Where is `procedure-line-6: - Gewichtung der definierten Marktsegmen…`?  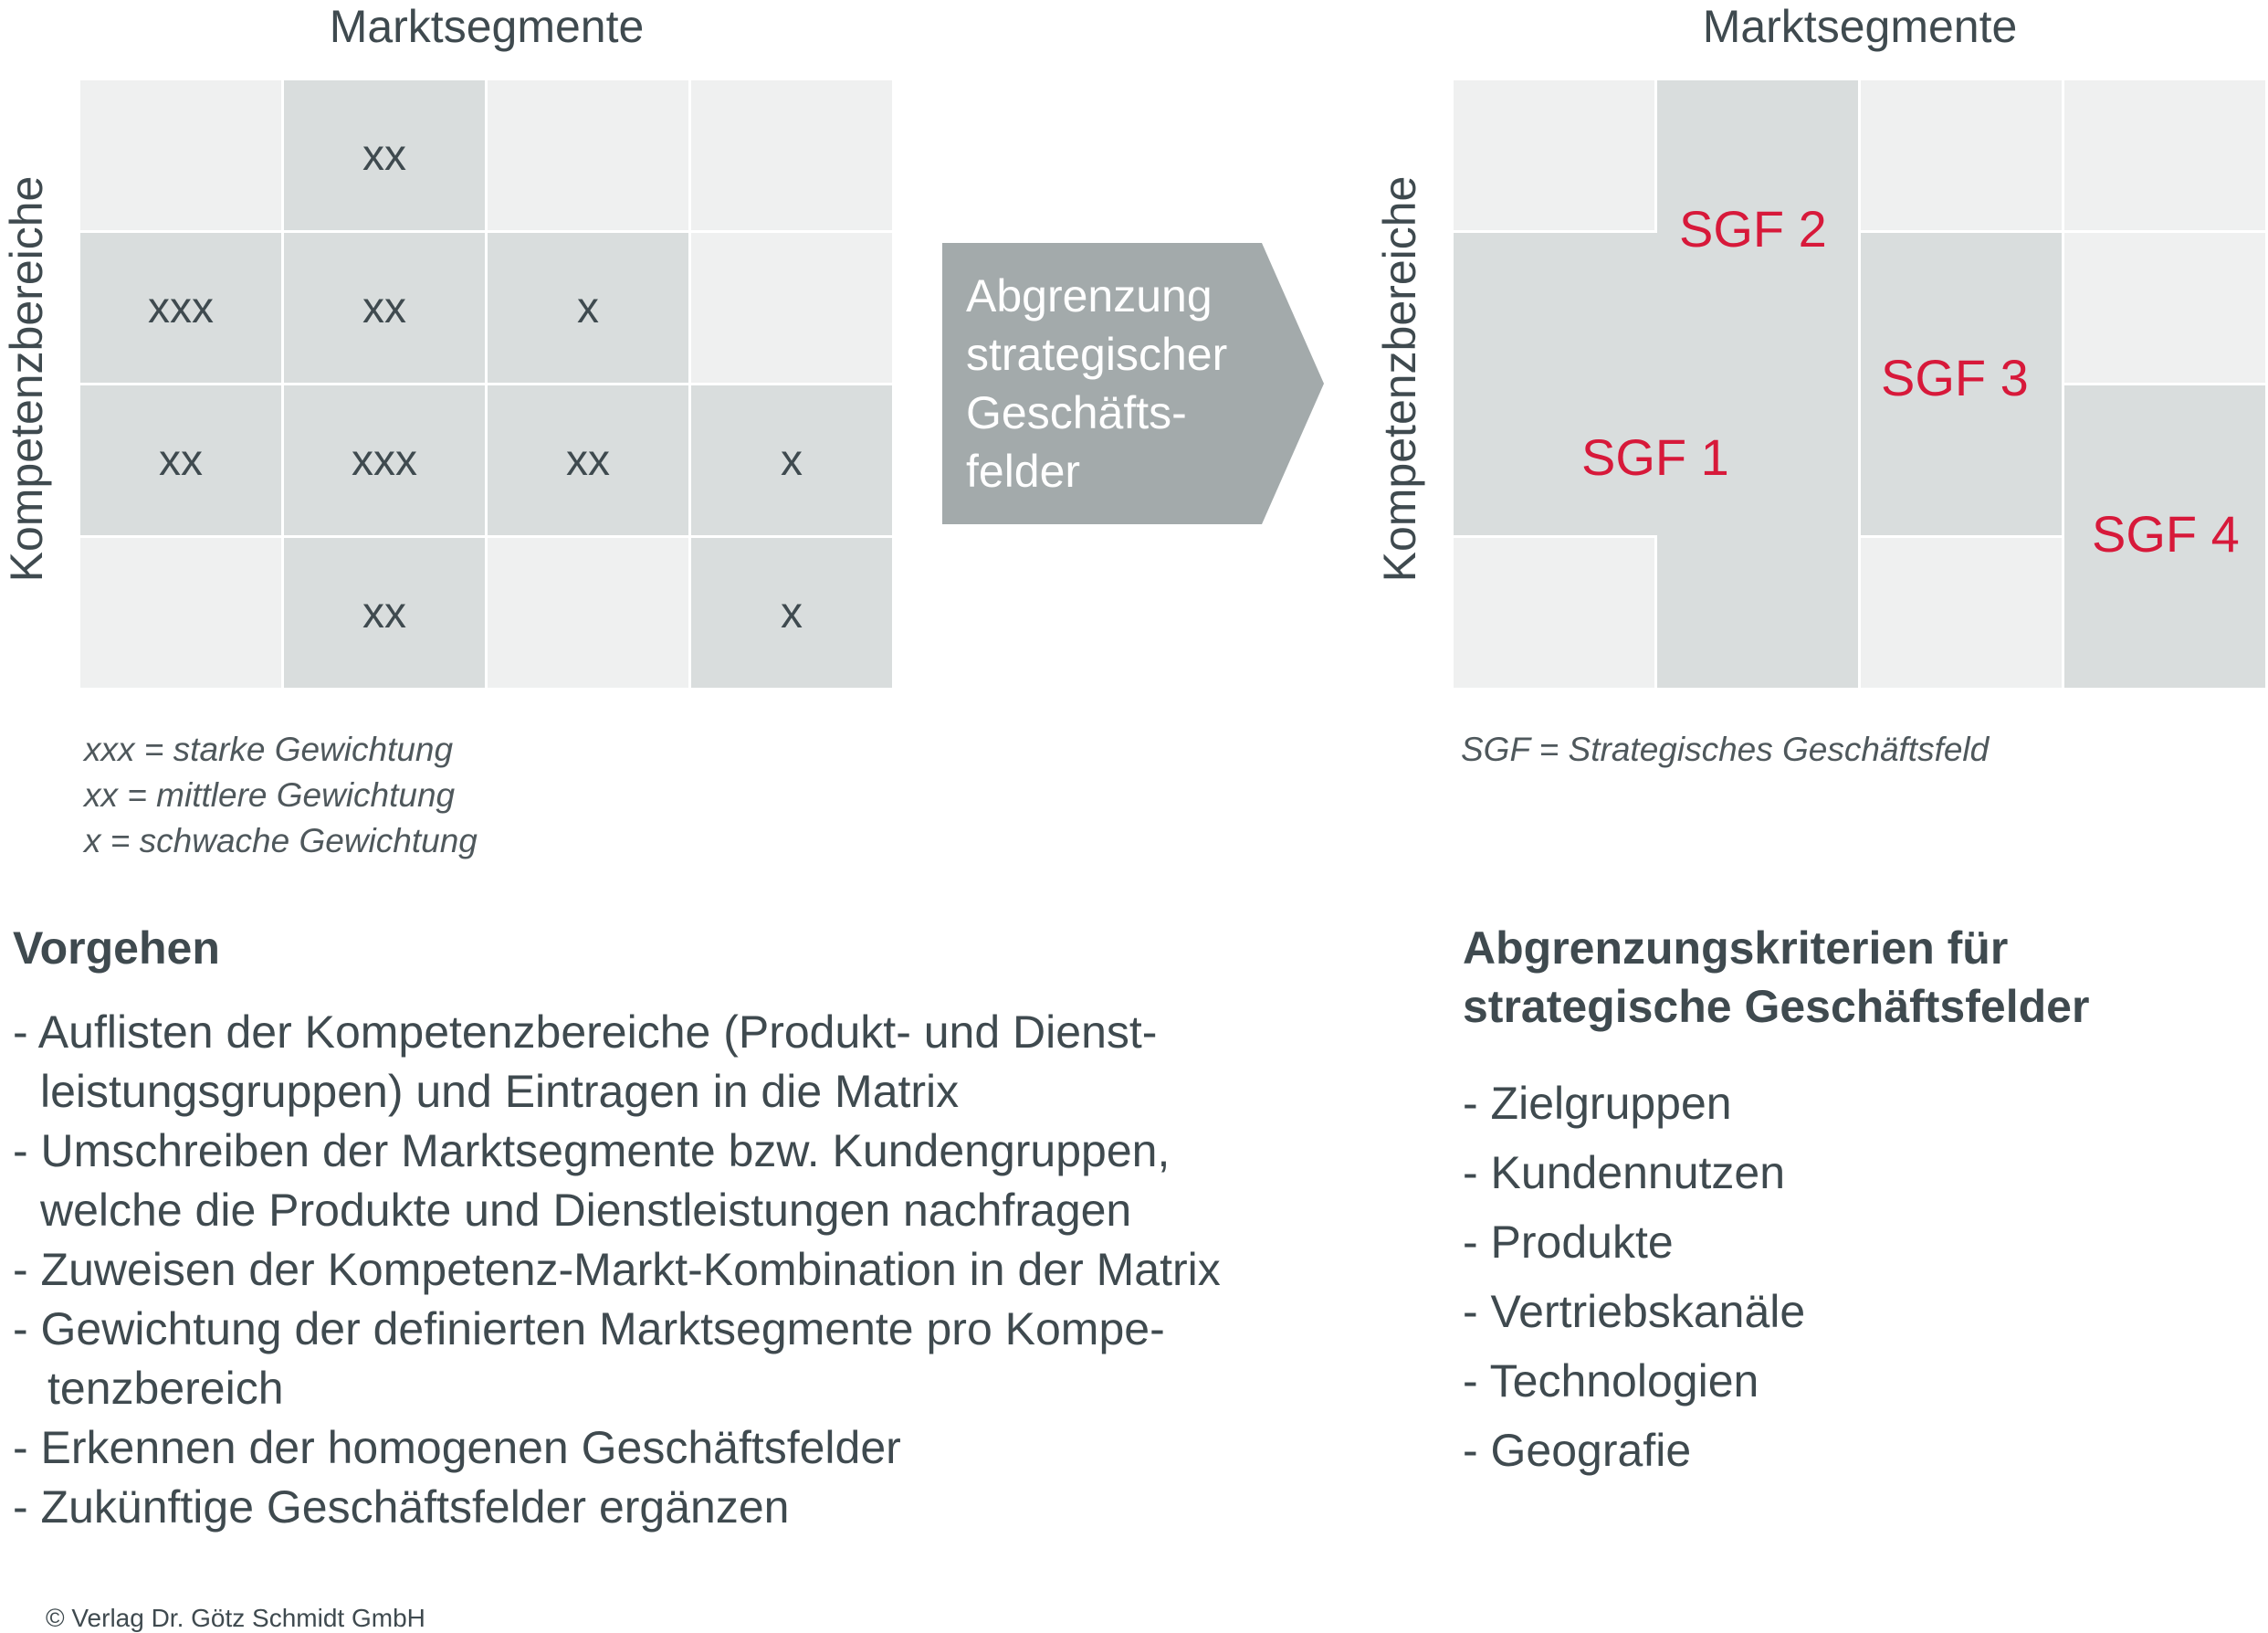
procedure-line-6: - Gewichtung der definierten Marktsegmen… is located at coordinates (589, 1328).